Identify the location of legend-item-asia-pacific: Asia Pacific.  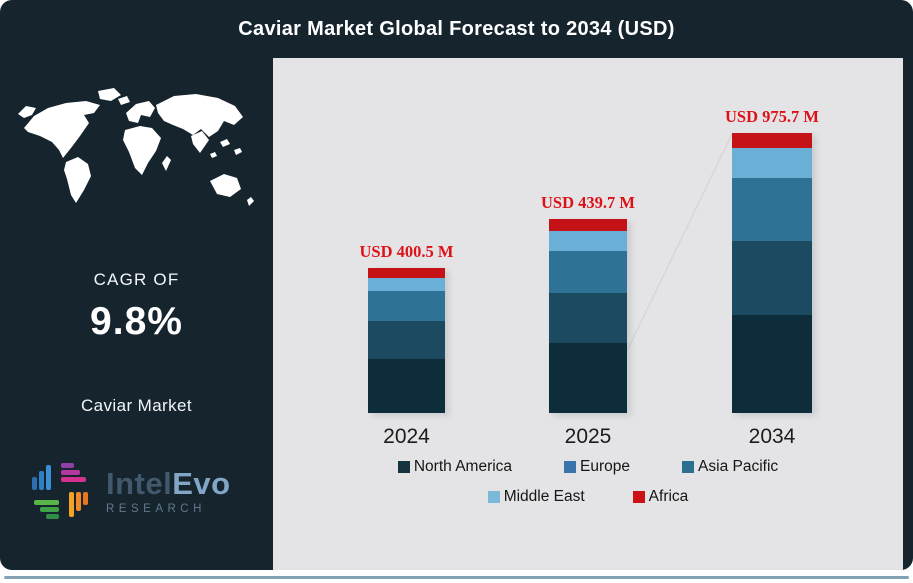
(730, 467).